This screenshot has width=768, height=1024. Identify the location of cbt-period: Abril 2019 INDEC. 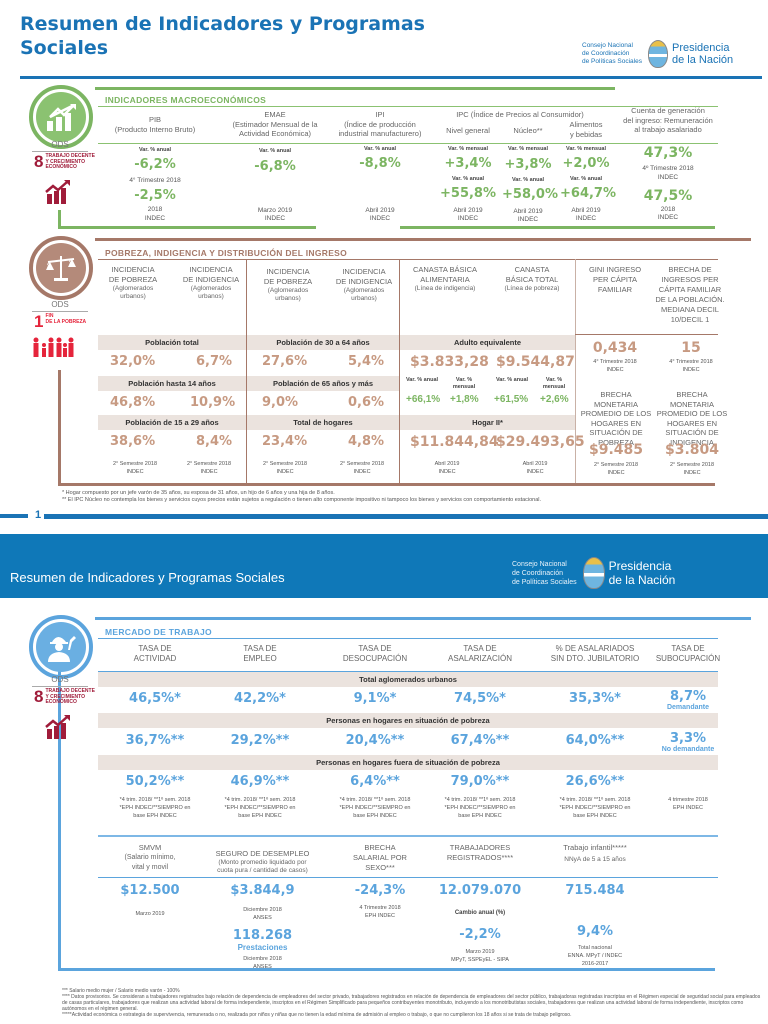
(535, 468).